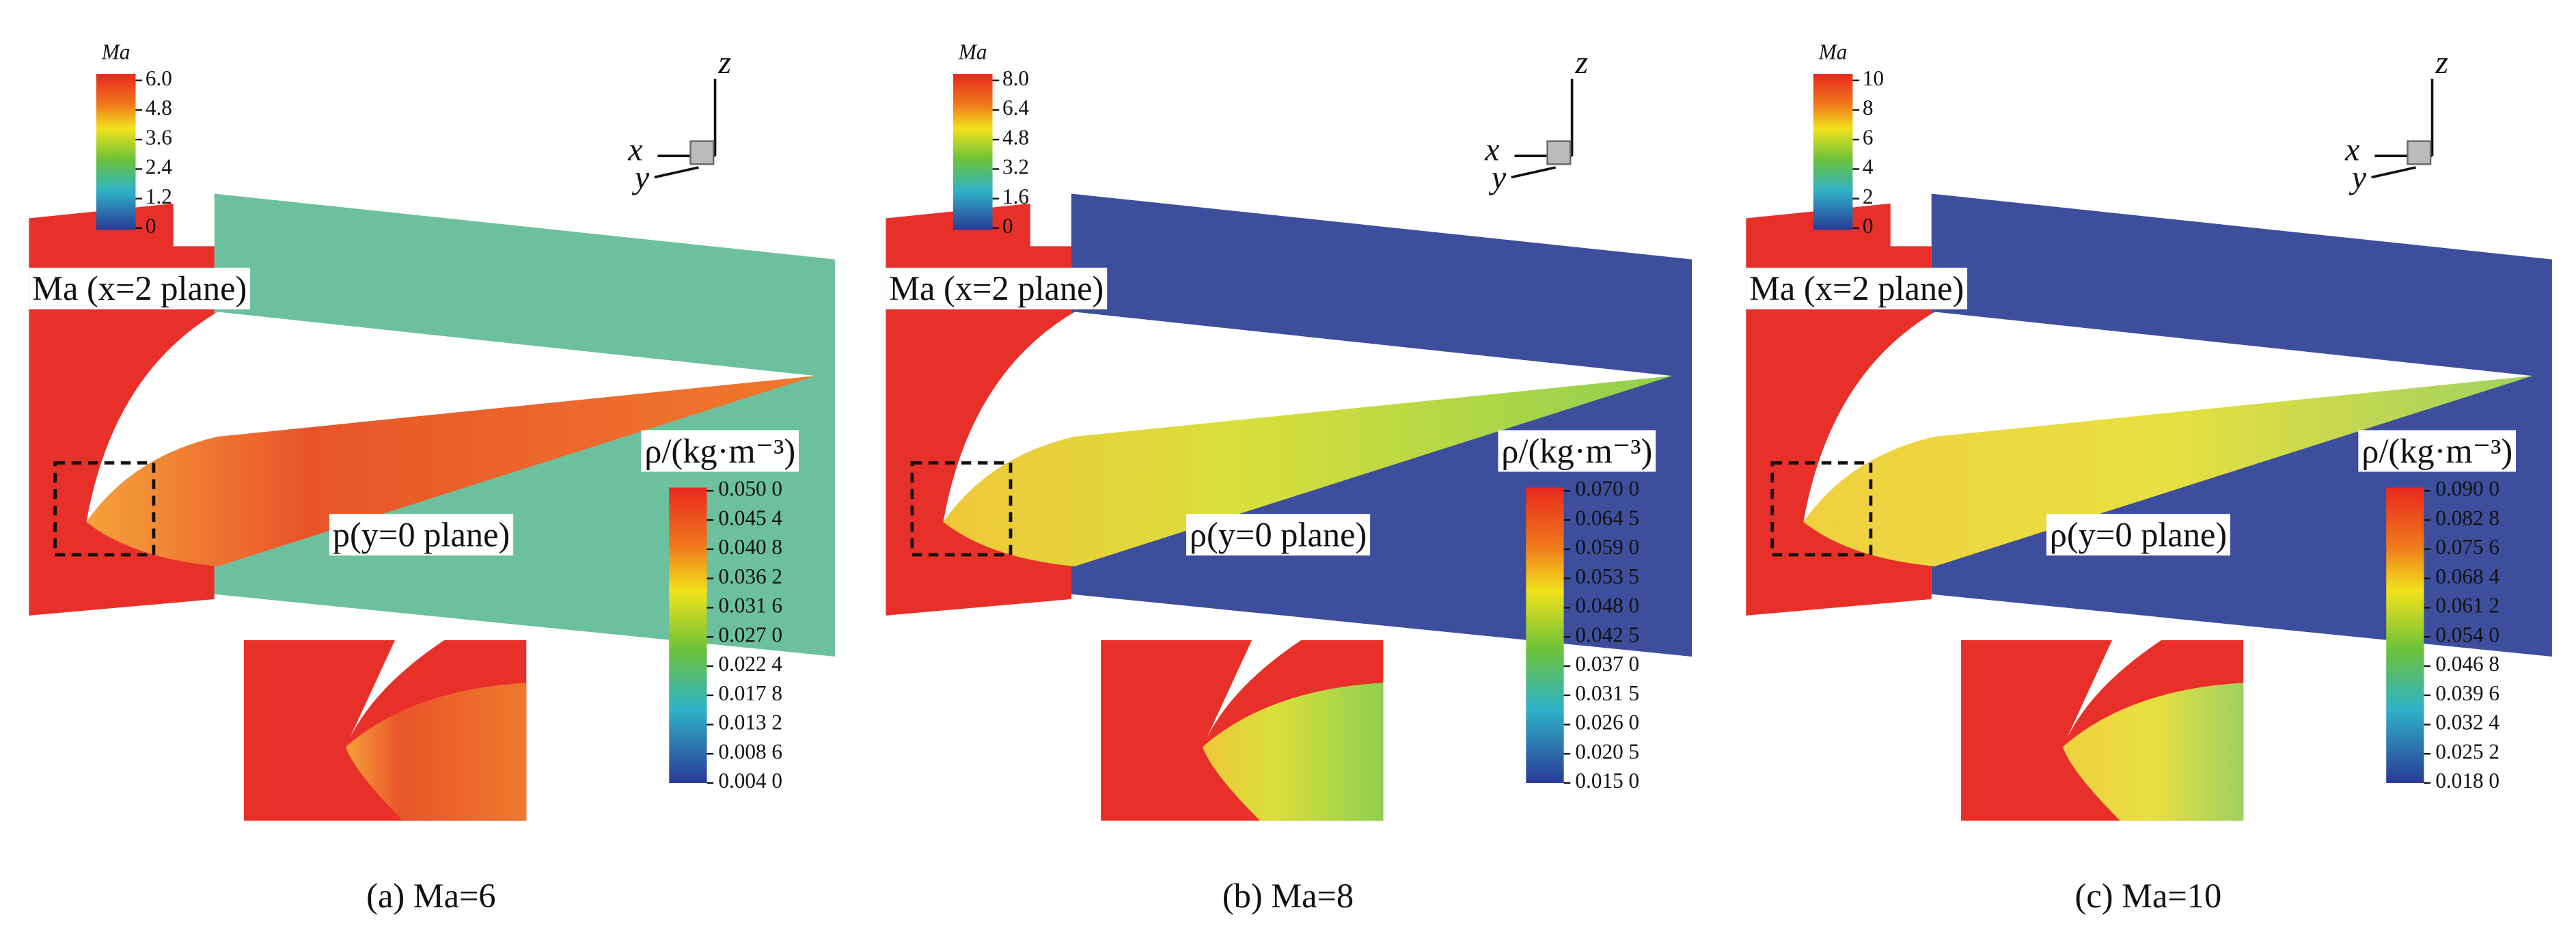 This screenshot has width=2576, height=934. I want to click on caption: (b) Ma=8, so click(1288, 896).